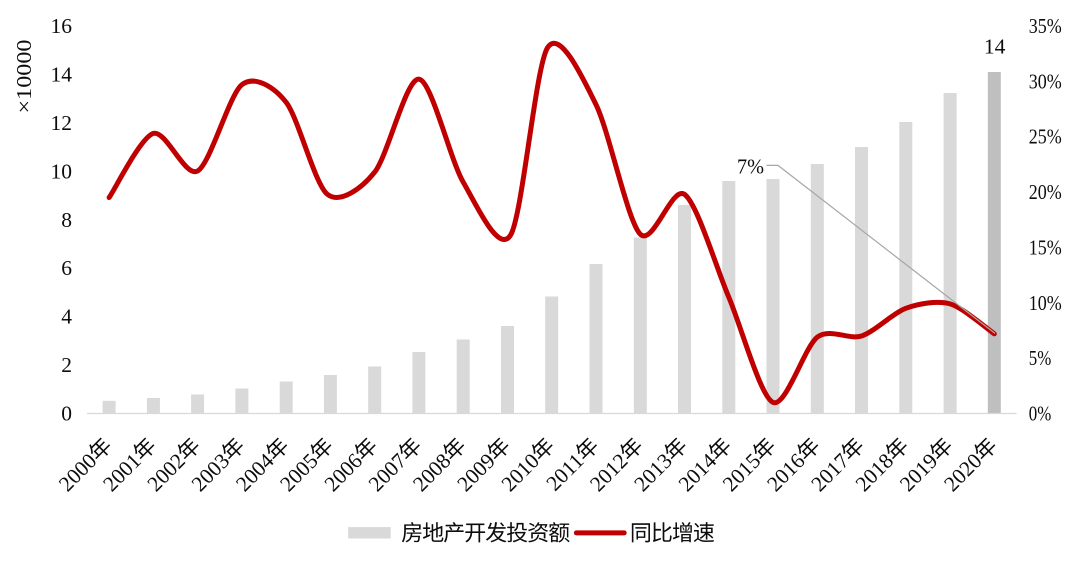  Describe the element at coordinates (62, 171) in the screenshot. I see `svg-text: 10` at that location.